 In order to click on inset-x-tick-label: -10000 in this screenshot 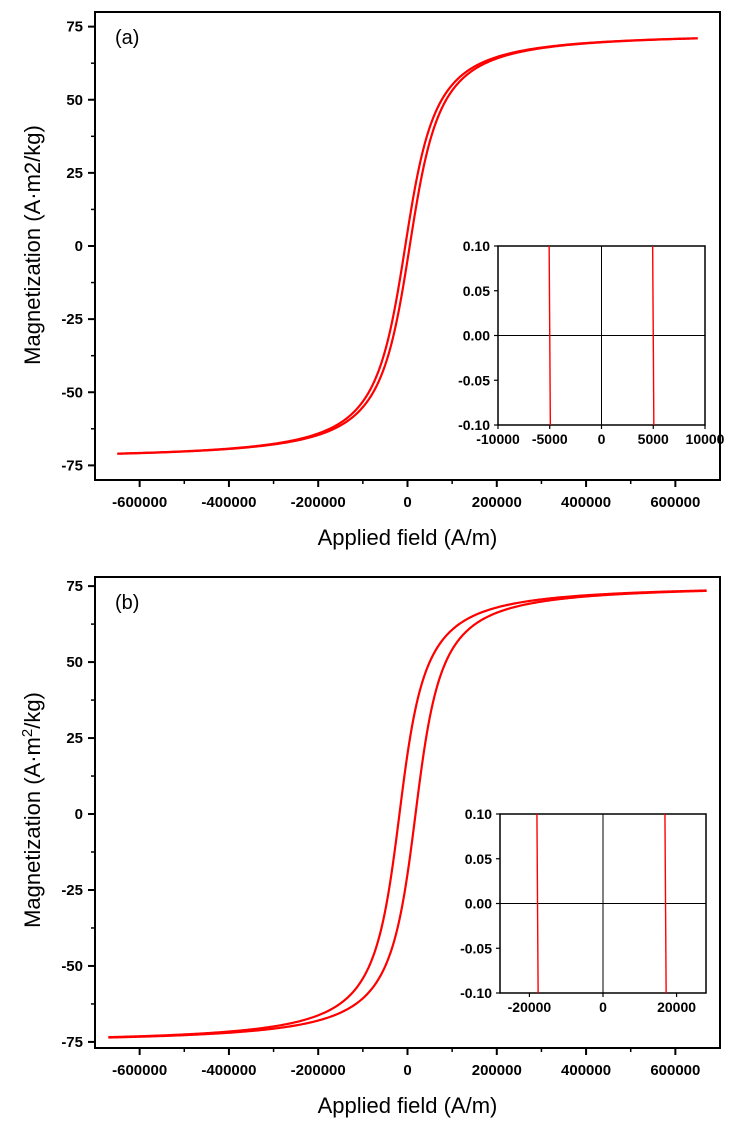, I will do `click(498, 439)`.